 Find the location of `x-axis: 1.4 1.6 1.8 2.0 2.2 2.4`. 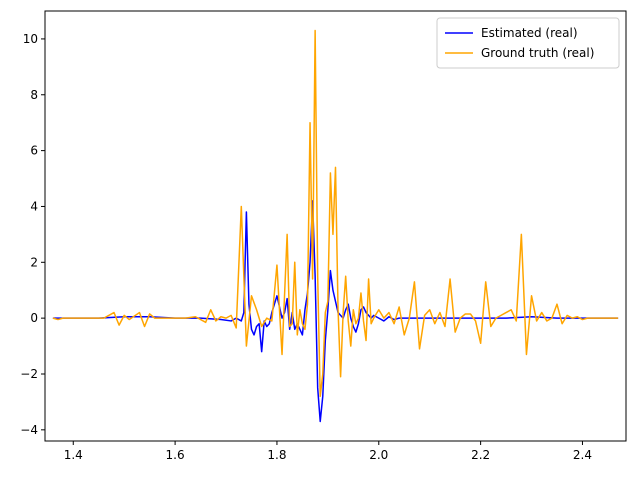

x-axis: 1.4 1.6 1.8 2.0 2.2 2.4 is located at coordinates (328, 451).